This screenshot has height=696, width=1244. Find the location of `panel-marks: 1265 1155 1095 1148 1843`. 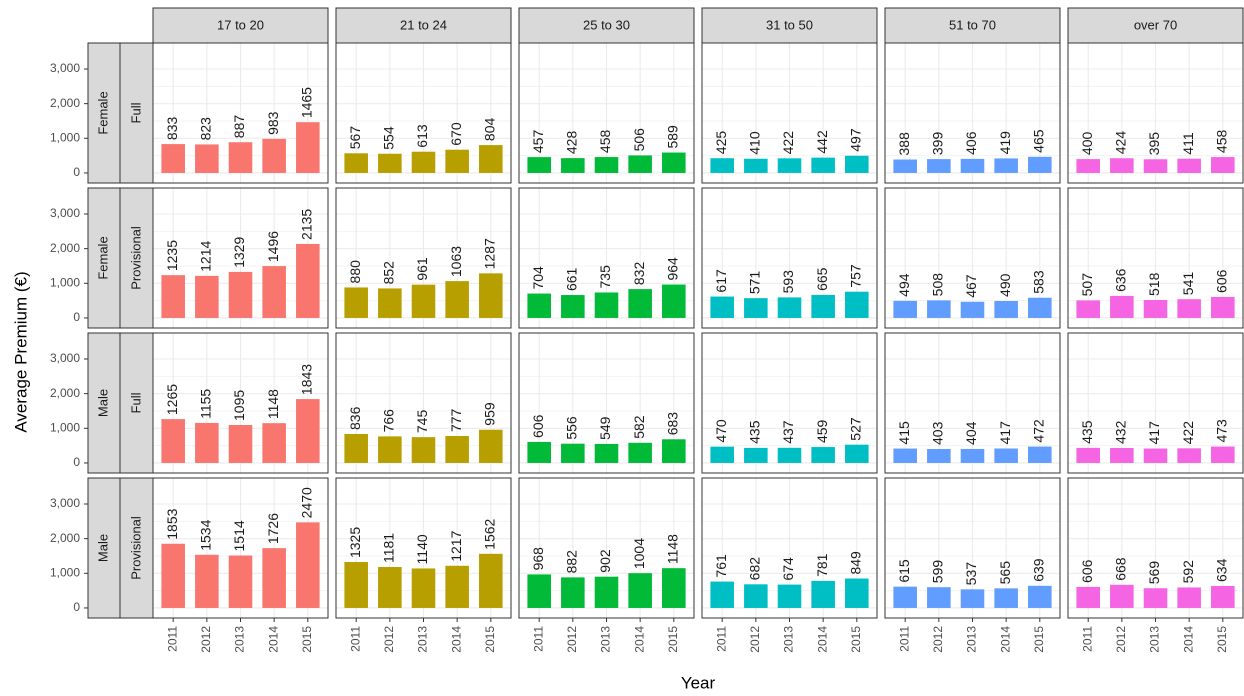

panel-marks: 1265 1155 1095 1148 1843 is located at coordinates (240, 413).